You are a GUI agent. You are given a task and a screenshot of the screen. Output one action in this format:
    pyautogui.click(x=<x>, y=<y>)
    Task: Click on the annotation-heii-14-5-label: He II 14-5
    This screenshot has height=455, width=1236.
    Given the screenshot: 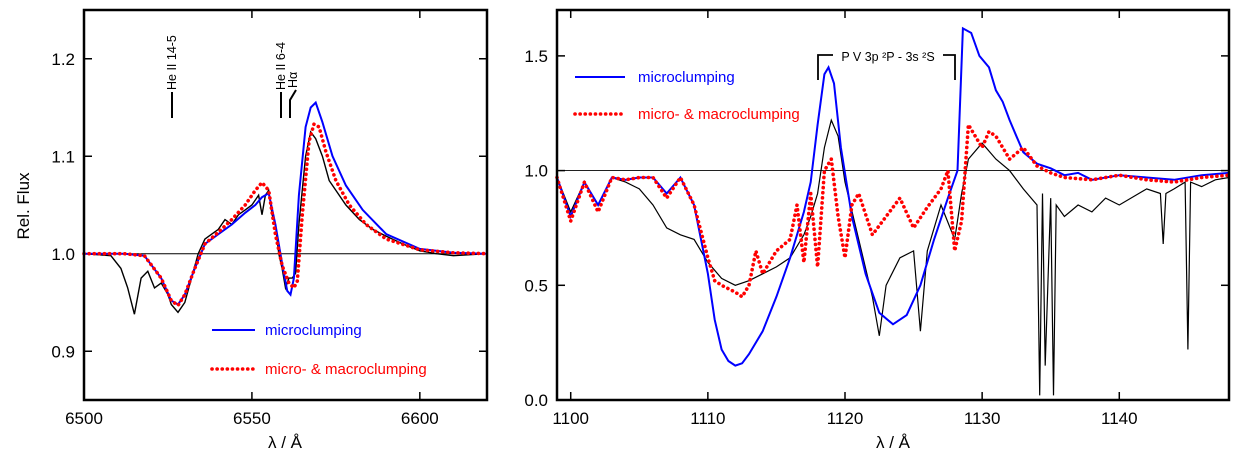 What is the action you would take?
    pyautogui.click(x=172, y=62)
    